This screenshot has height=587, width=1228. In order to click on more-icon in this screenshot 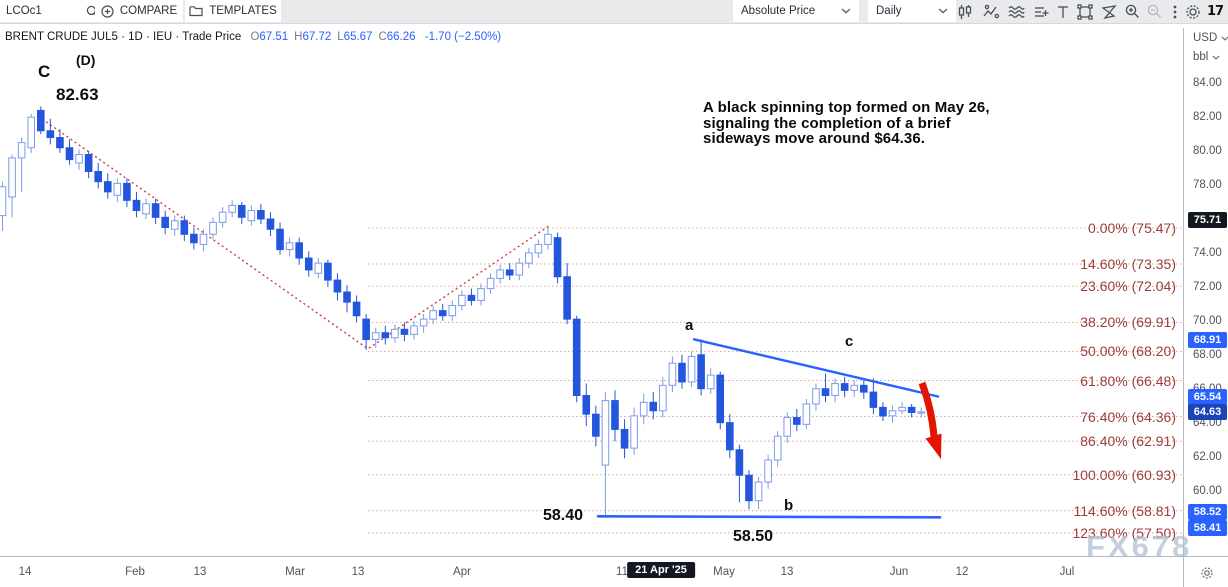, I will do `click(1175, 11)`.